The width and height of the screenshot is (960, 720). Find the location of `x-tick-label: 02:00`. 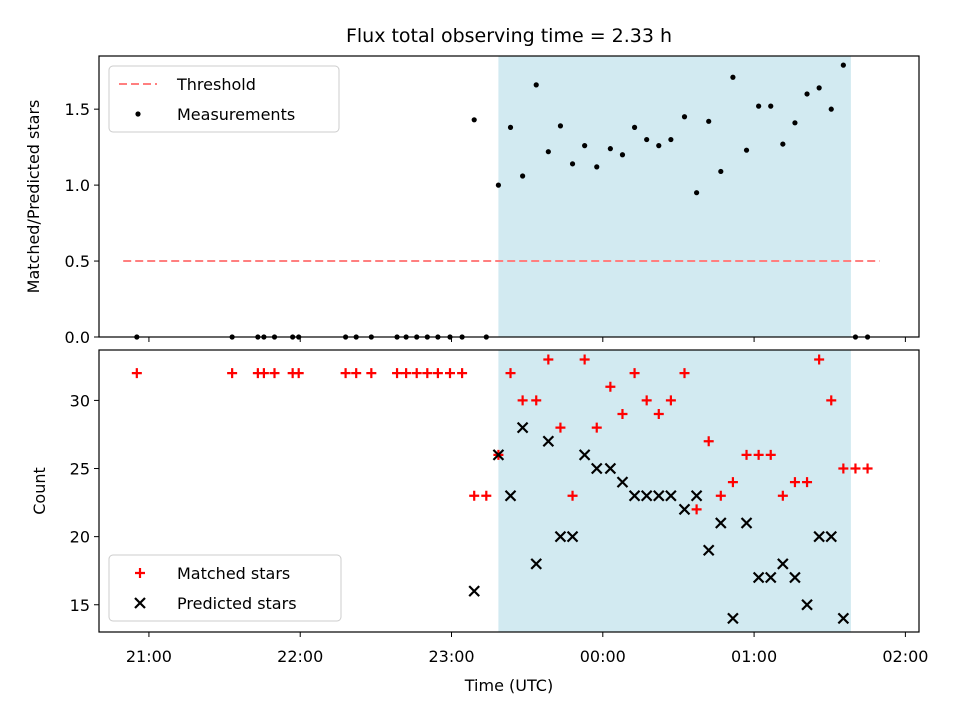

x-tick-label: 02:00 is located at coordinates (905, 656).